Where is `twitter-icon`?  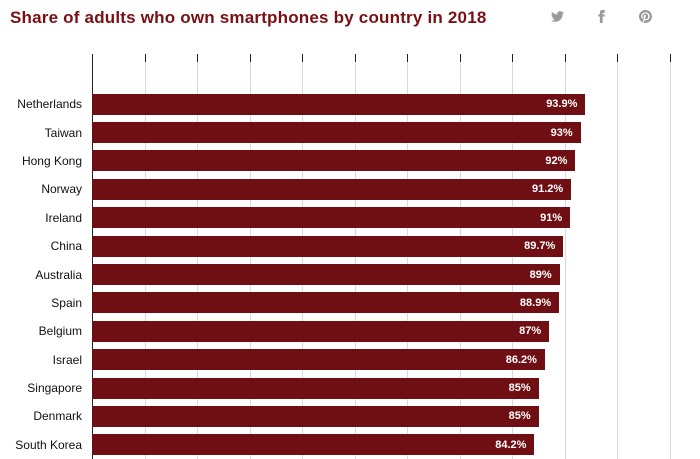 twitter-icon is located at coordinates (557, 16).